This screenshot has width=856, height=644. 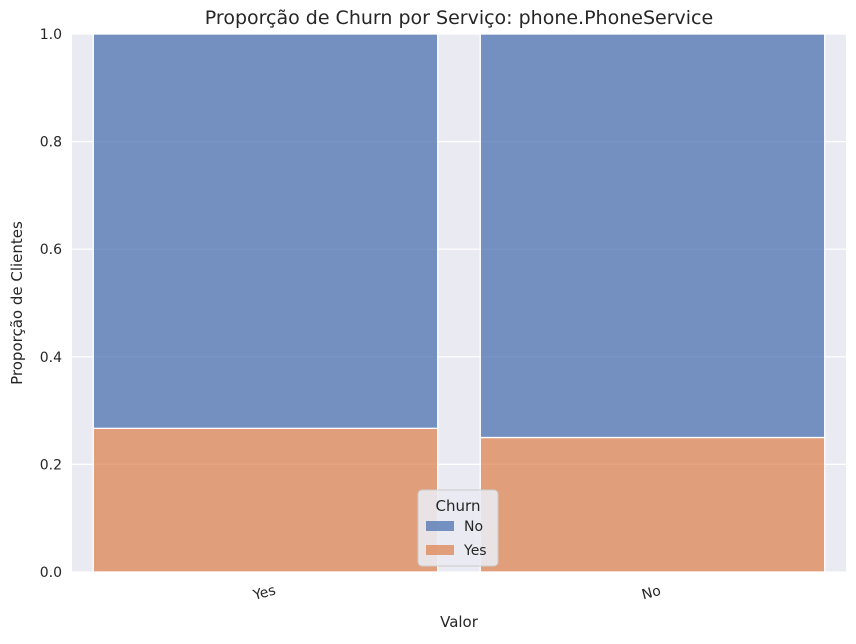 What do you see at coordinates (51, 358) in the screenshot?
I see `y-tick-label: 0.4` at bounding box center [51, 358].